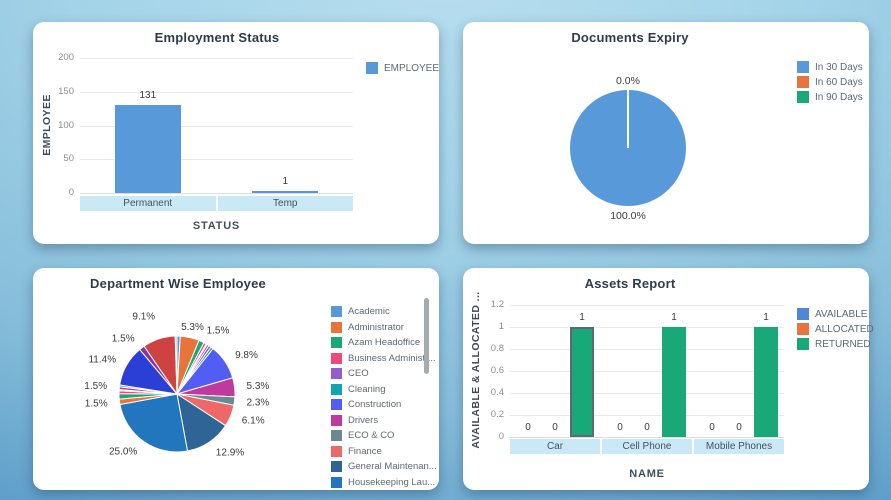  What do you see at coordinates (839, 67) in the screenshot?
I see `legend-label: In 30 Days` at bounding box center [839, 67].